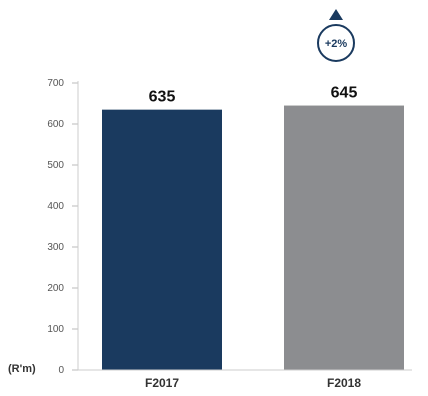 The image size is (428, 396). I want to click on y-tick-label: 600, so click(55, 124).